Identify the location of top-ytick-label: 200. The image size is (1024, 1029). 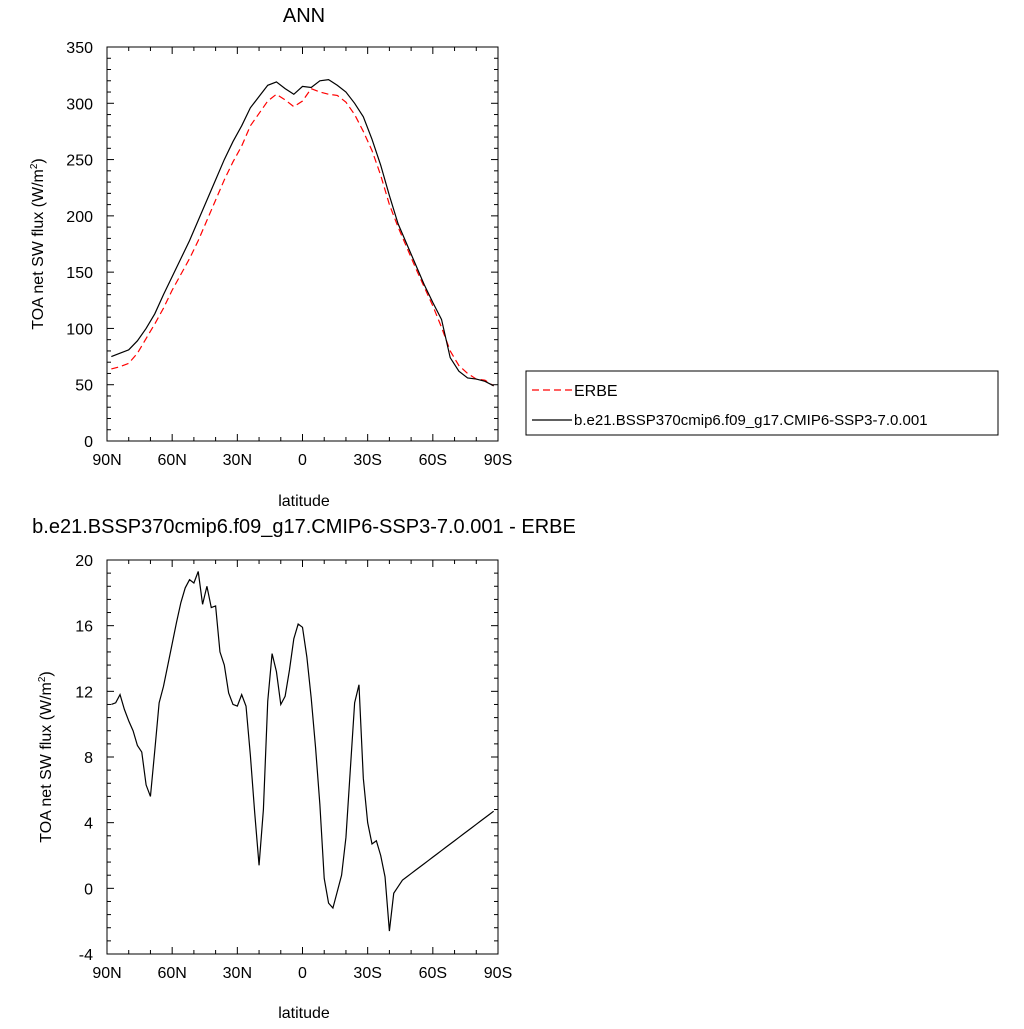
(79, 217).